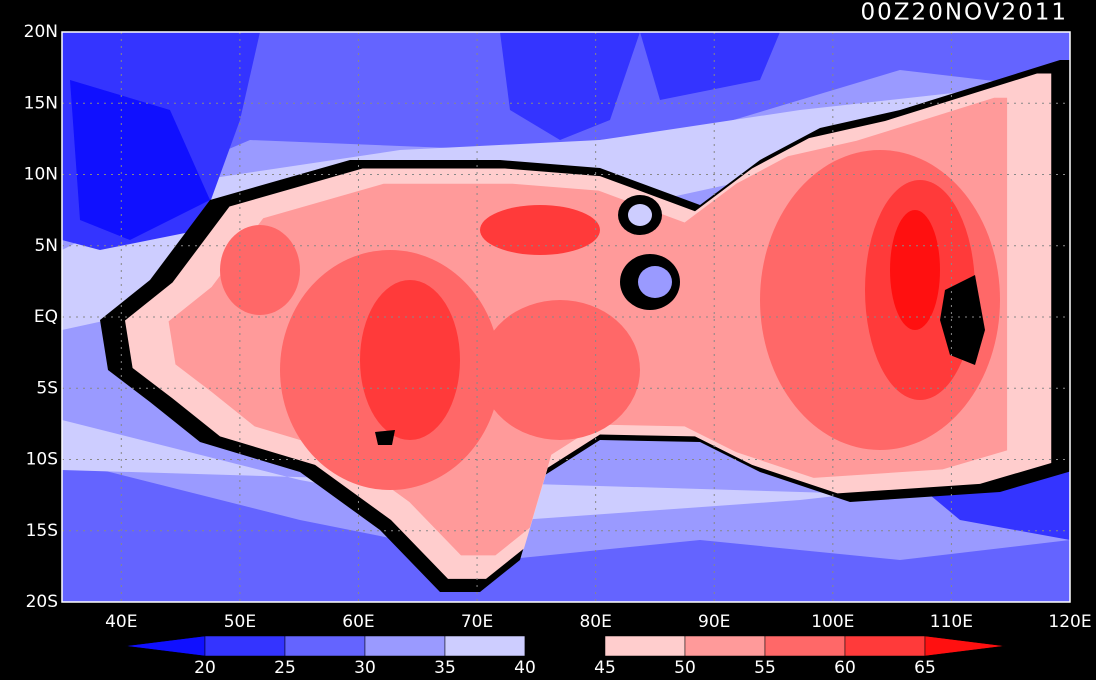  Describe the element at coordinates (205, 668) in the screenshot. I see `colorbar-label: 20` at that location.